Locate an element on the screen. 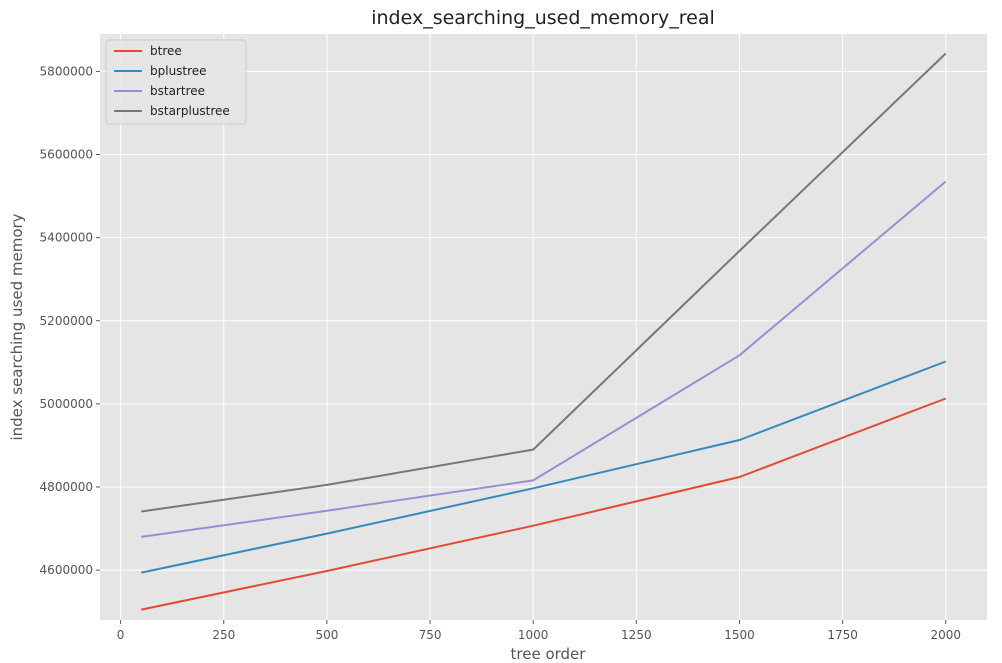  x-tick-label: 0 is located at coordinates (121, 635).